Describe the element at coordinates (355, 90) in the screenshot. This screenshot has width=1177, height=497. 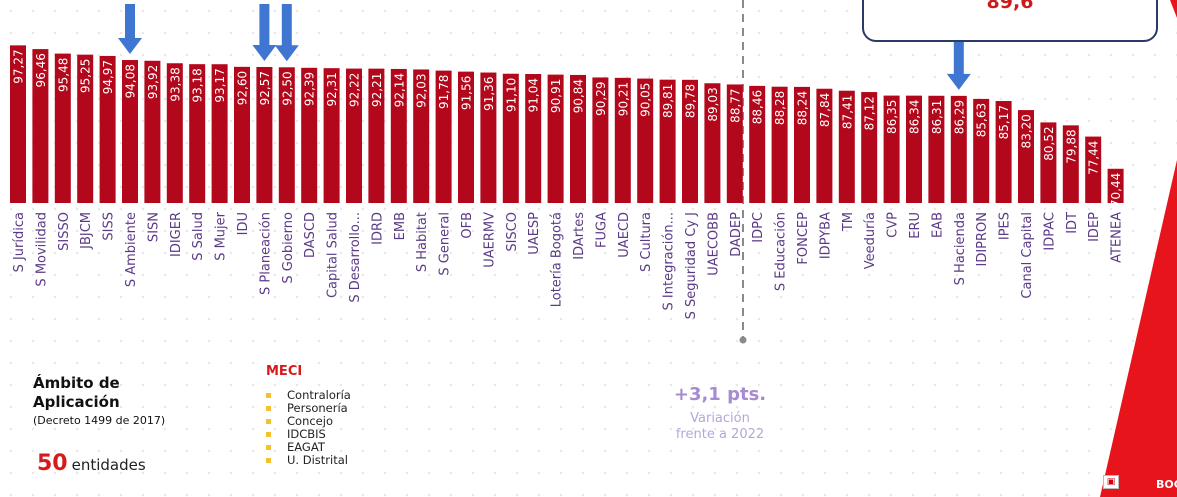
I see `bar-value-label: 92,22` at that location.